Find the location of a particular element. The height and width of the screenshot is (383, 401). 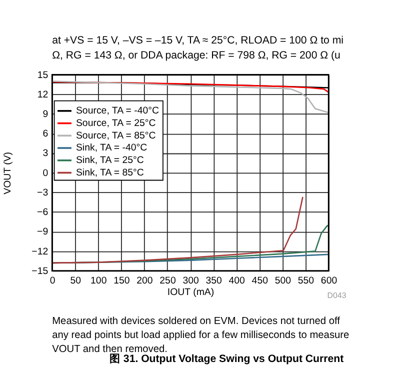

y-tick-label: −15 is located at coordinates (40, 271).